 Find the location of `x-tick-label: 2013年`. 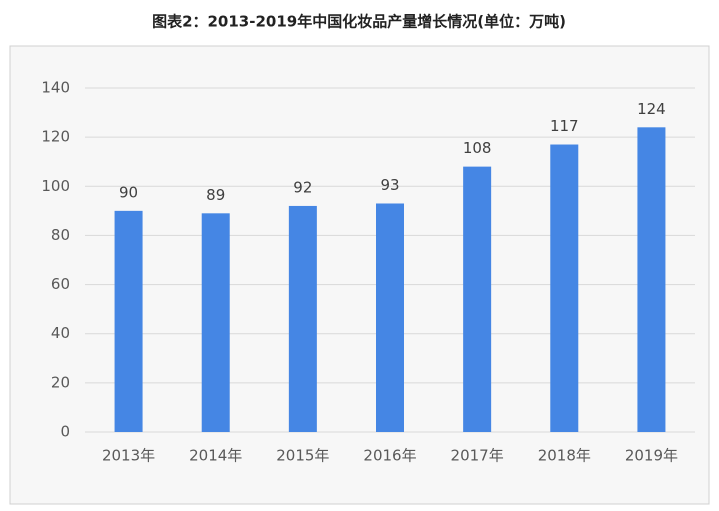

x-tick-label: 2013年 is located at coordinates (128, 456).